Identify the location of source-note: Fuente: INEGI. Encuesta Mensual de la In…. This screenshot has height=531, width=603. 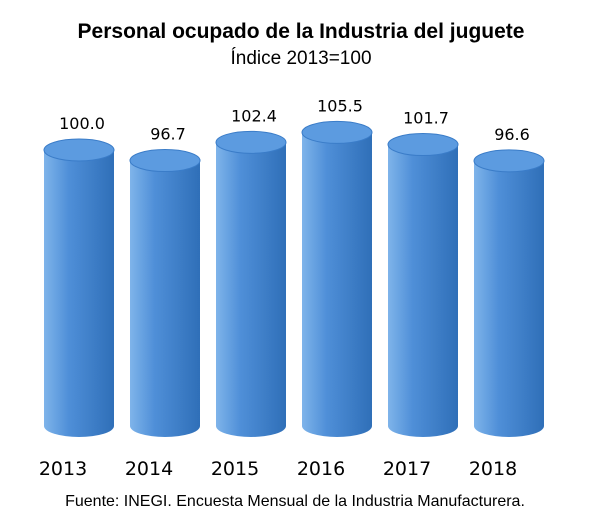
(295, 501).